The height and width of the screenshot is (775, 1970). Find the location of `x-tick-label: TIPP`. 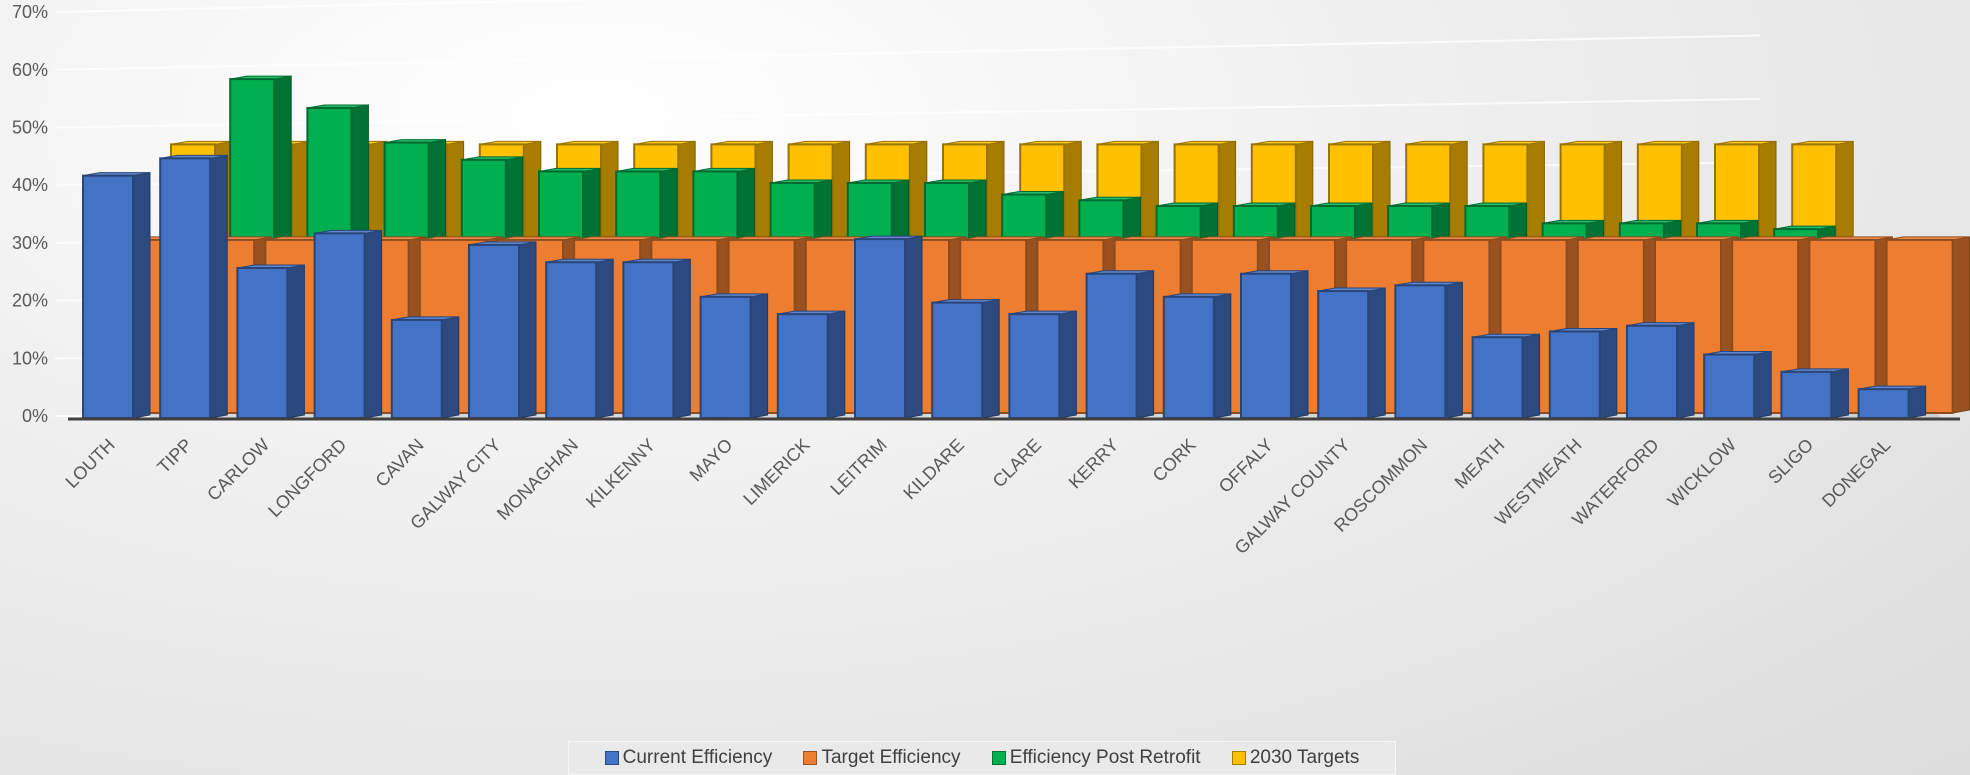

x-tick-label: TIPP is located at coordinates (175, 456).